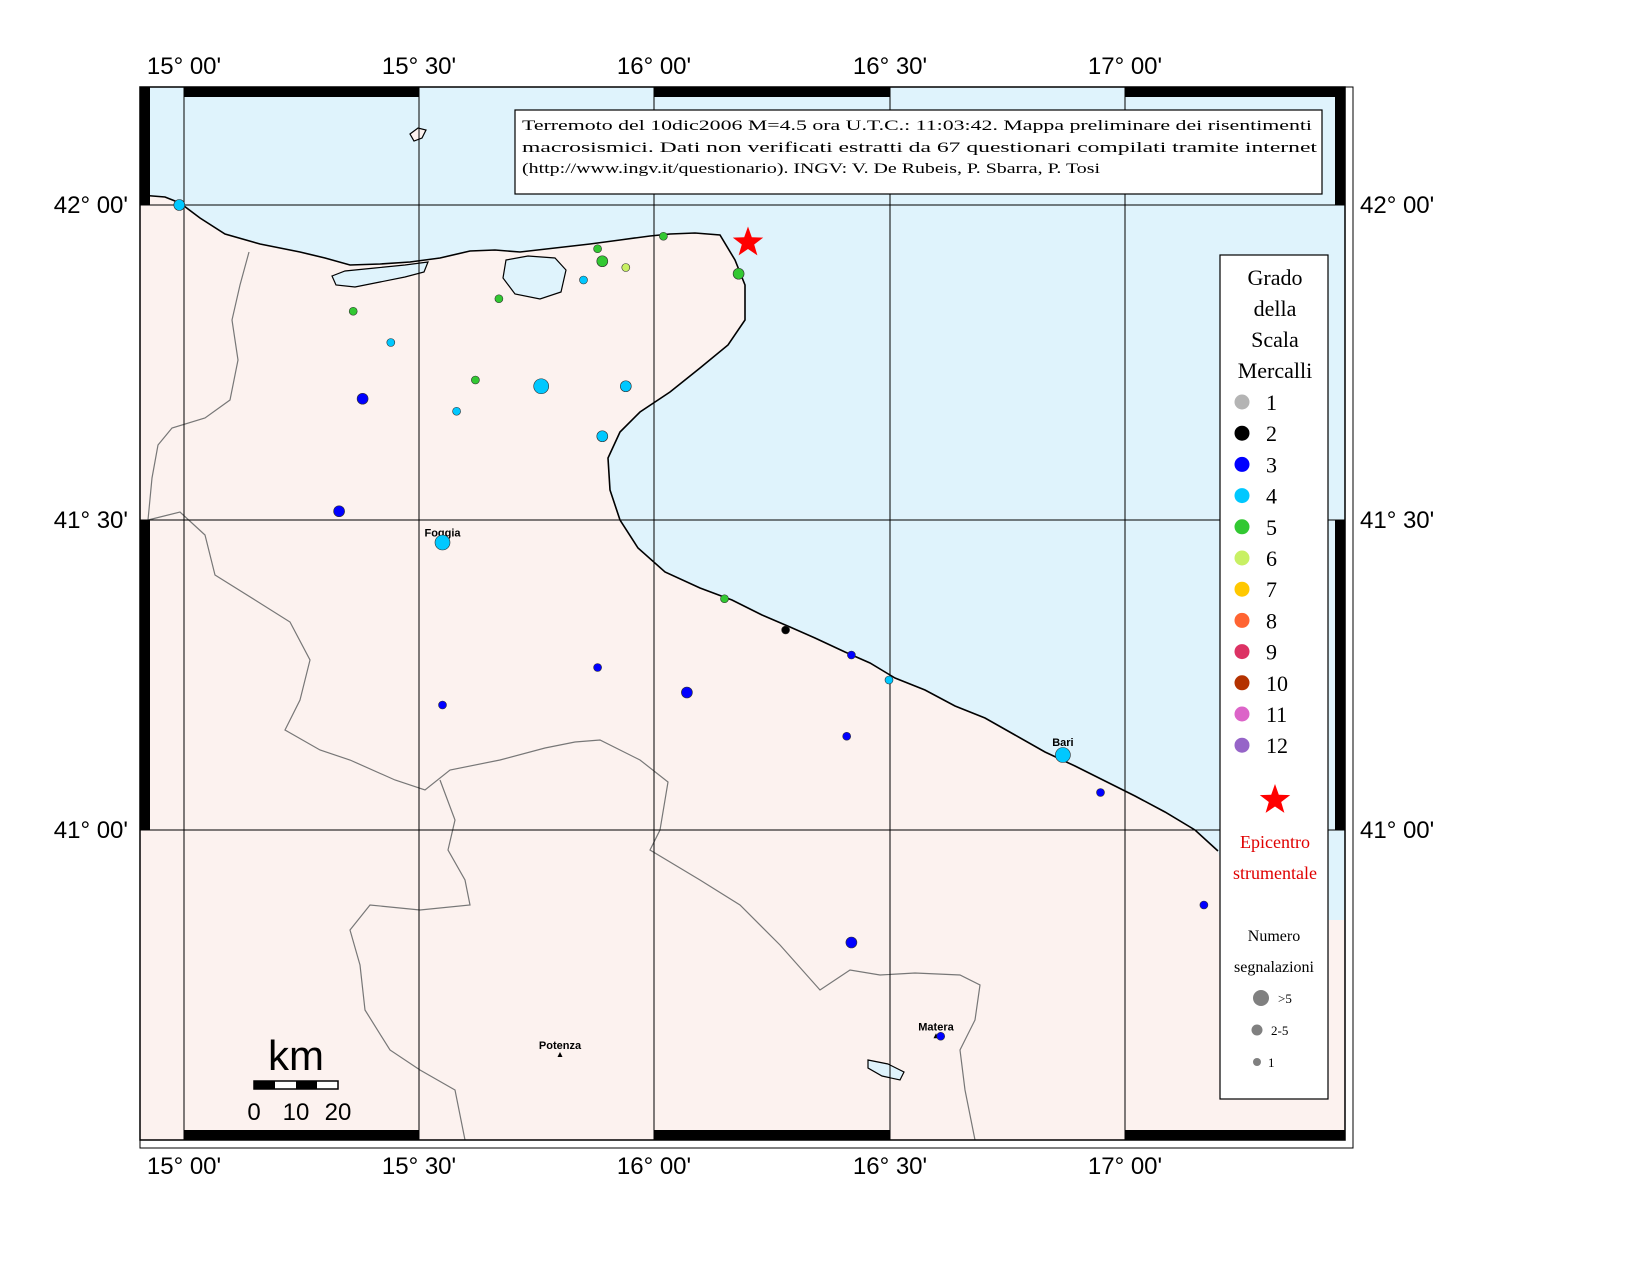 The width and height of the screenshot is (1650, 1275). I want to click on legend-size-label: 2-5, so click(1279, 1030).